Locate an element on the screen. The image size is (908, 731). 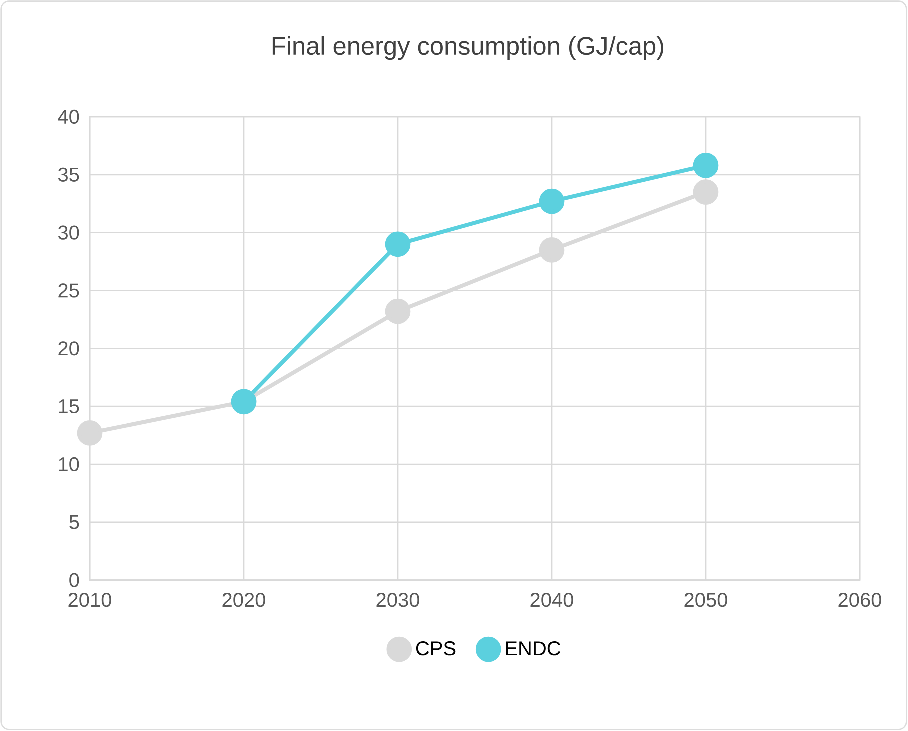
x-tick-label: 2010 is located at coordinates (90, 600).